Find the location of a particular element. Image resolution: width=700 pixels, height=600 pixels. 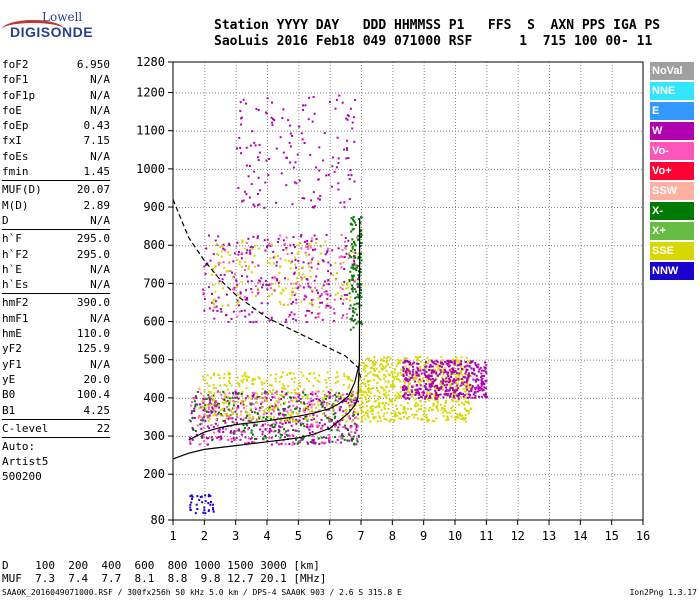

x-tick-label: 15 is located at coordinates (611, 536).